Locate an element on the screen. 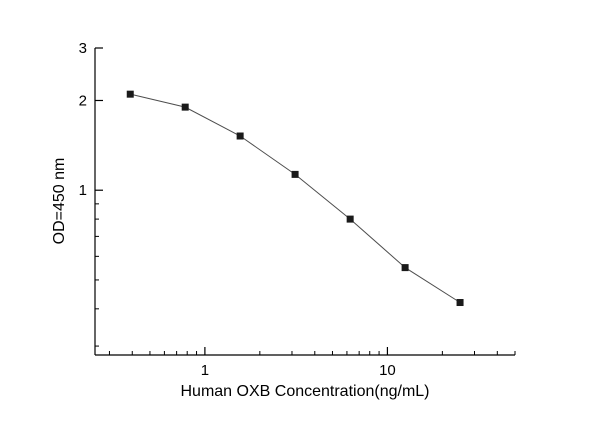  y-tick-label: 3 is located at coordinates (83, 48).